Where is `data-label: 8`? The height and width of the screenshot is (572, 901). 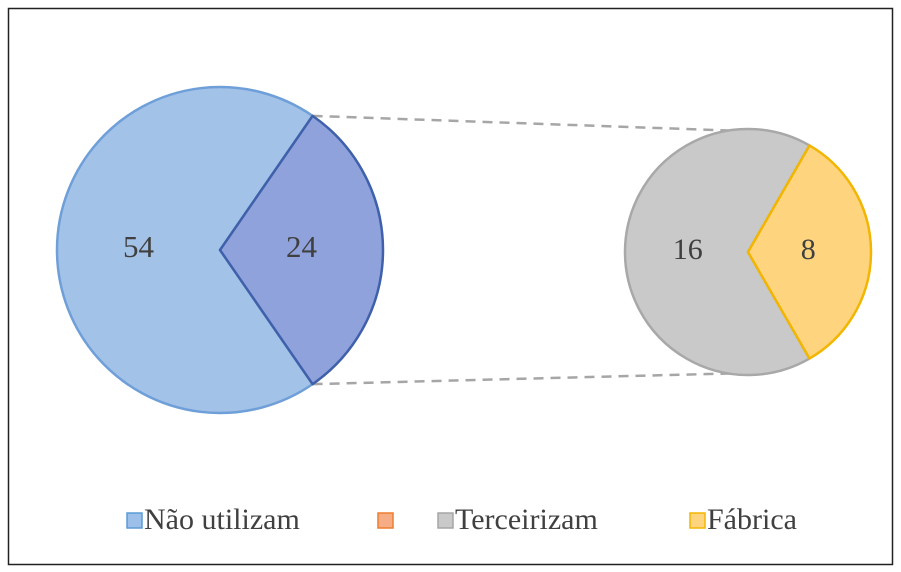 data-label: 8 is located at coordinates (808, 249).